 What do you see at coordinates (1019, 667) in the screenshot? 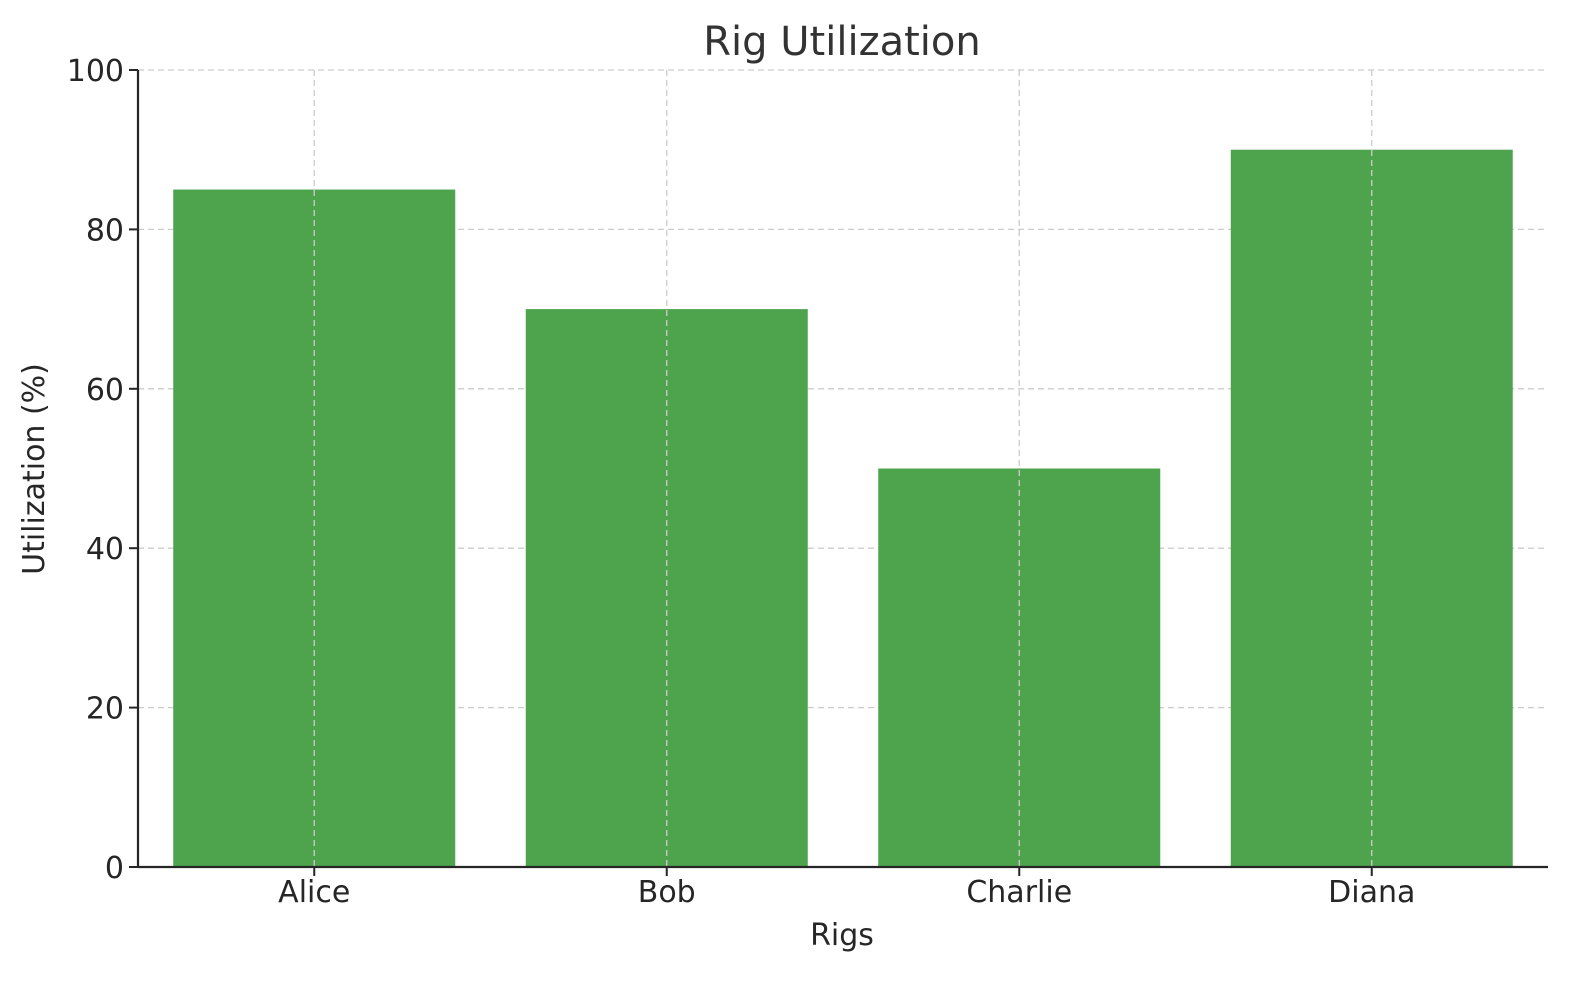
I see `bar-charlie` at bounding box center [1019, 667].